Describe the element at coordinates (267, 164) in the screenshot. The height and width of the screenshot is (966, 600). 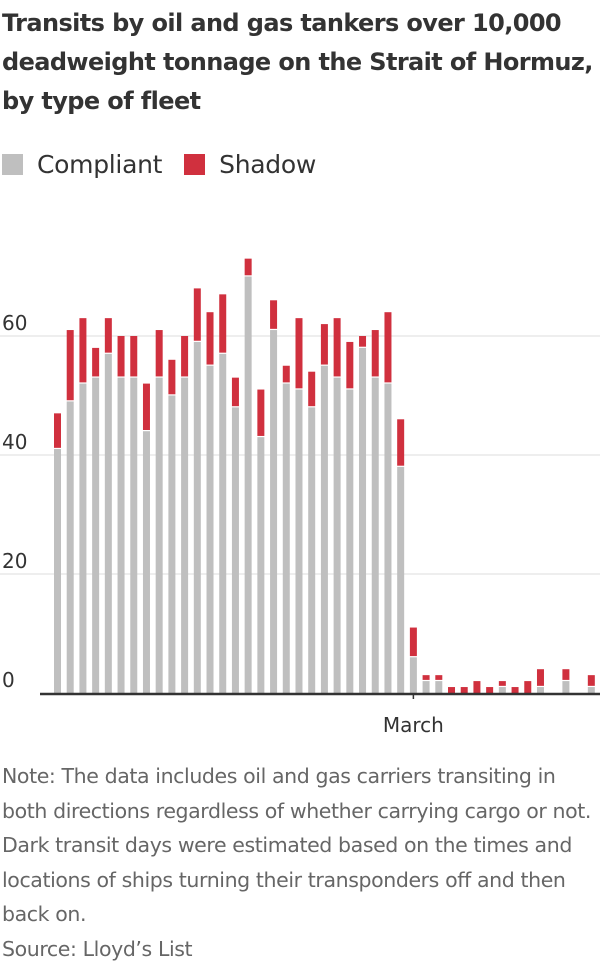
I see `legend-label-shadow: Shadow` at that location.